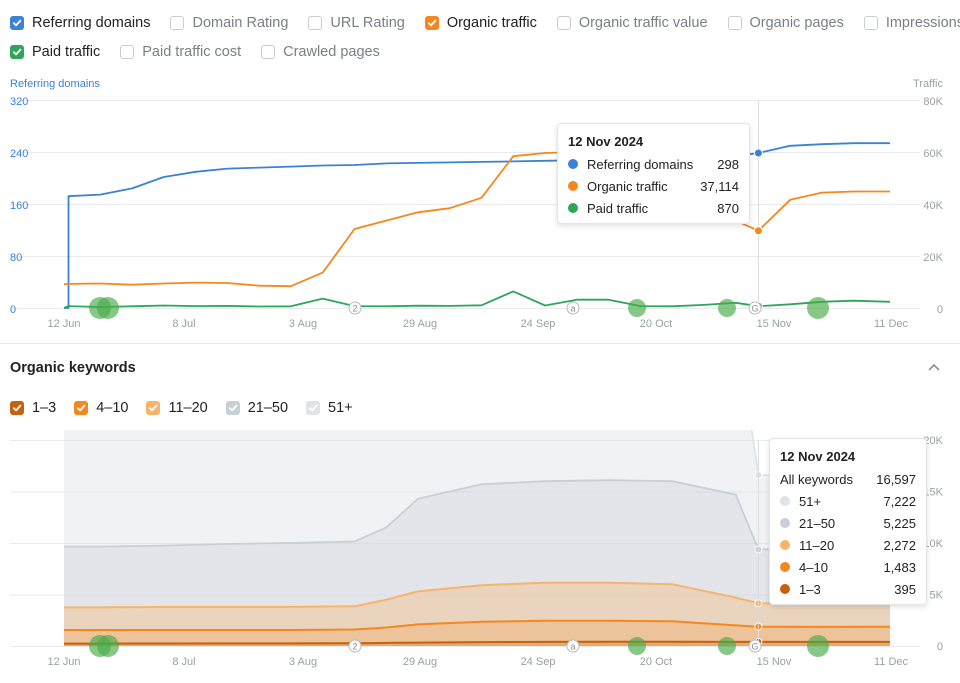  What do you see at coordinates (640, 164) in the screenshot?
I see `tooltip-series-name: Referring domains` at bounding box center [640, 164].